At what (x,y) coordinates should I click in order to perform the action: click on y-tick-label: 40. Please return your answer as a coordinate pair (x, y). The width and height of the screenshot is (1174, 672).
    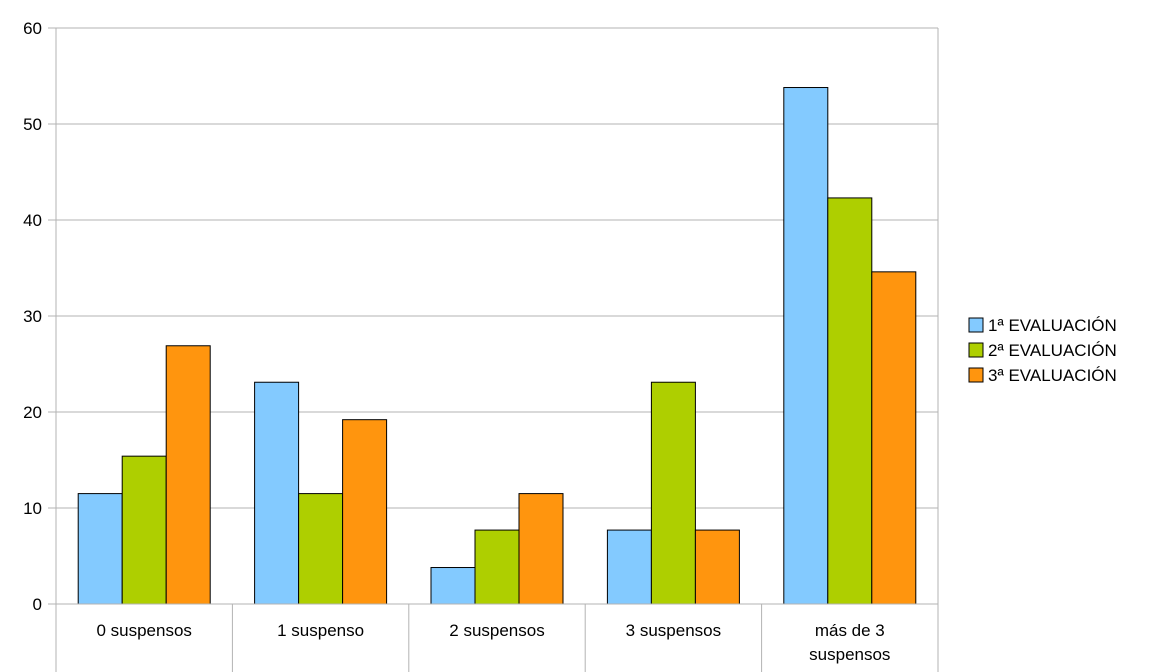
    Looking at the image, I should click on (32, 220).